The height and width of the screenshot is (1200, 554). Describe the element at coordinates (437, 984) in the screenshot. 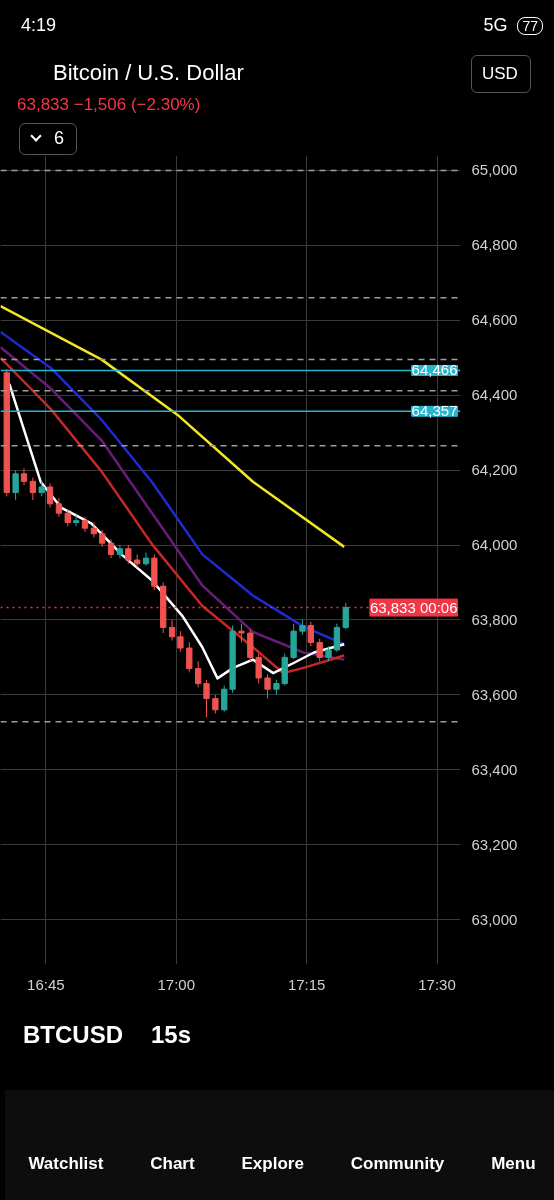

I see `x-tick-label: 17:30` at that location.